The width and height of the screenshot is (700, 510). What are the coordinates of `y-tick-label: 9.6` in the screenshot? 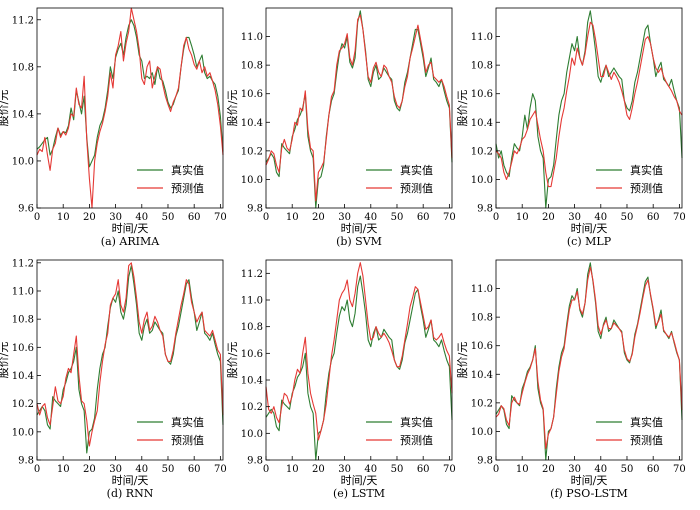 It's located at (26, 209).